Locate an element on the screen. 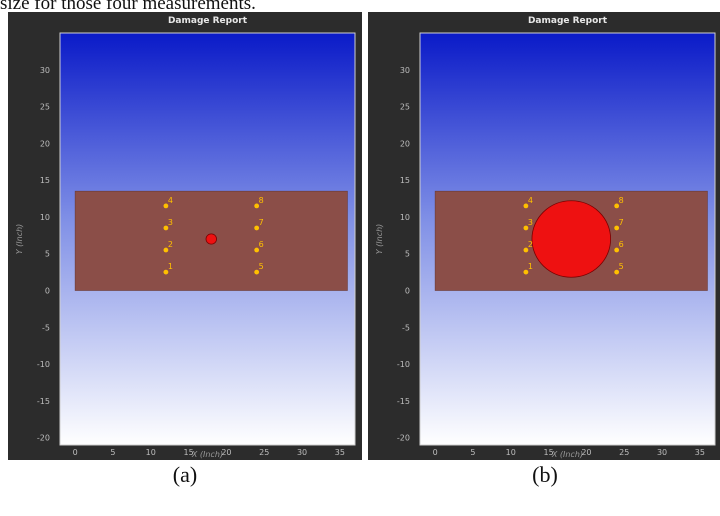  header-text: size for those four measurements. is located at coordinates (128, 7).